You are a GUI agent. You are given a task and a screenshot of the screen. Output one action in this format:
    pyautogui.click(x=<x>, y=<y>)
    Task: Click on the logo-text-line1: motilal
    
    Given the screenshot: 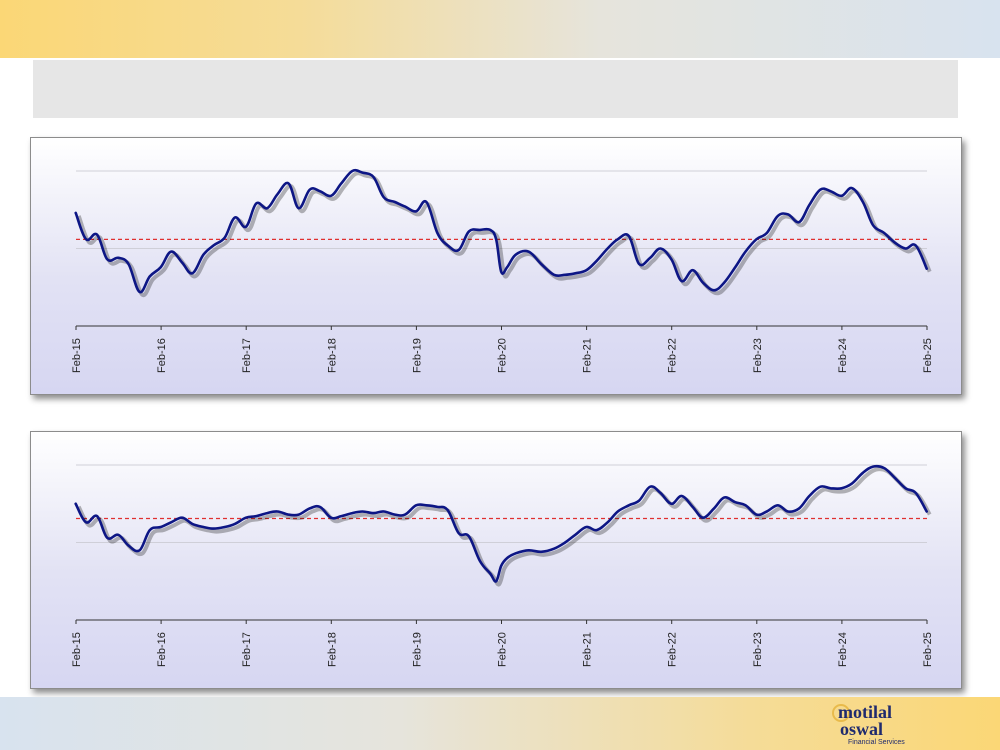 What is the action you would take?
    pyautogui.click(x=865, y=712)
    